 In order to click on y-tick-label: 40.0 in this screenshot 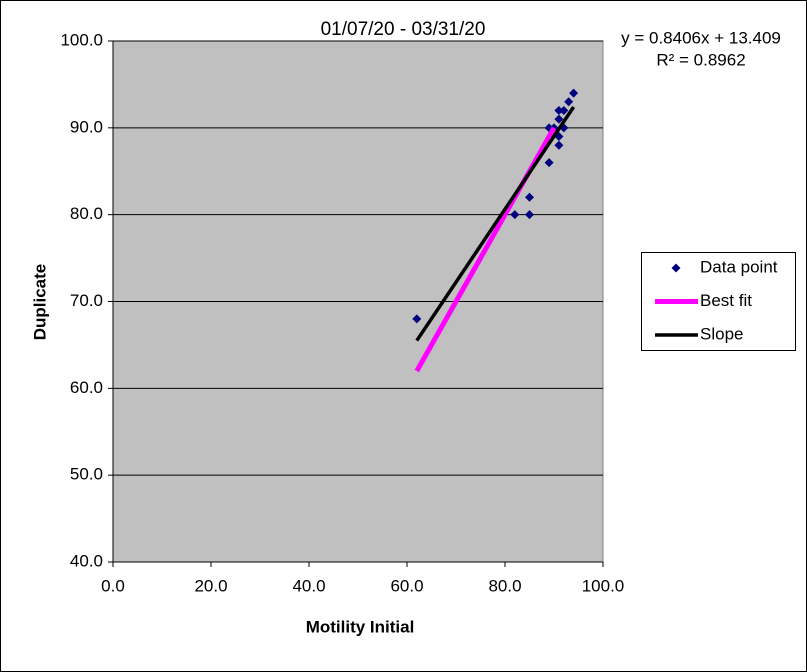, I will do `click(86, 560)`.